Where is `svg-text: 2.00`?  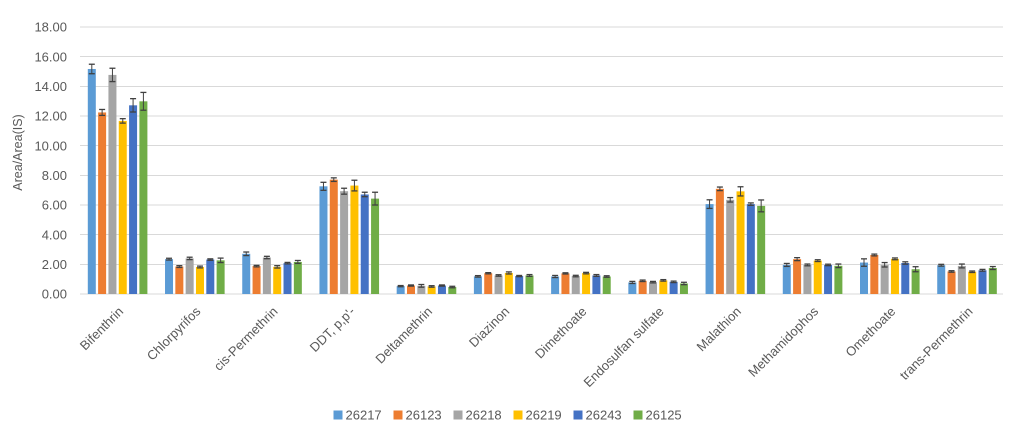
svg-text: 2.00 is located at coordinates (54, 264).